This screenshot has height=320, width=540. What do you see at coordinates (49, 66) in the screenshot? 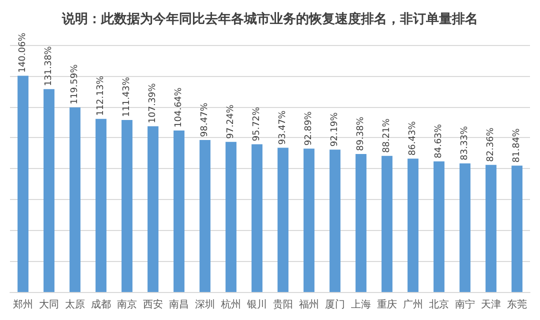
I see `data-label: 131.38%` at bounding box center [49, 66].